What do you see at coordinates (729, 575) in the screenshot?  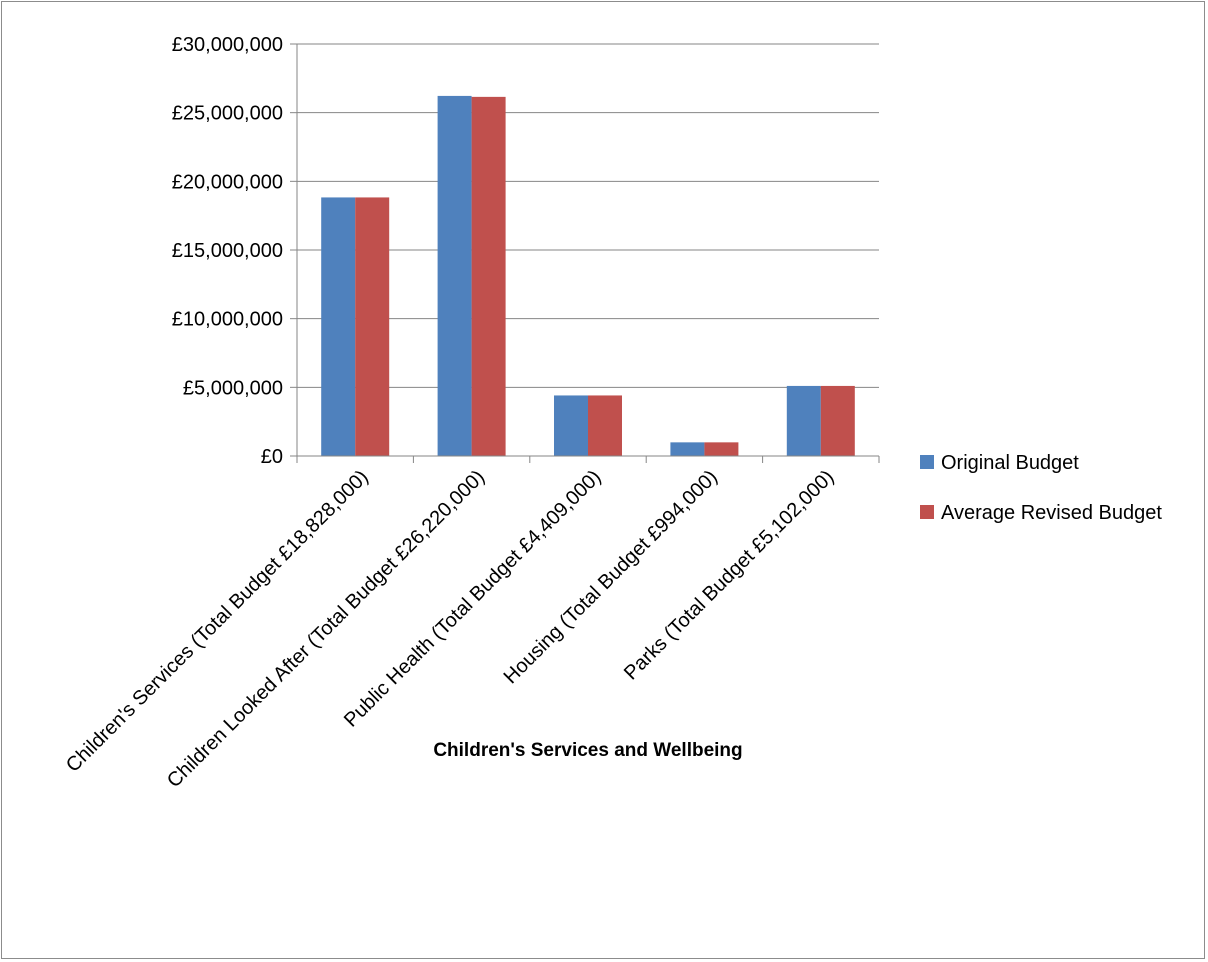 I see `x-category-label: Parks (Total Budget £5,102,000)` at bounding box center [729, 575].